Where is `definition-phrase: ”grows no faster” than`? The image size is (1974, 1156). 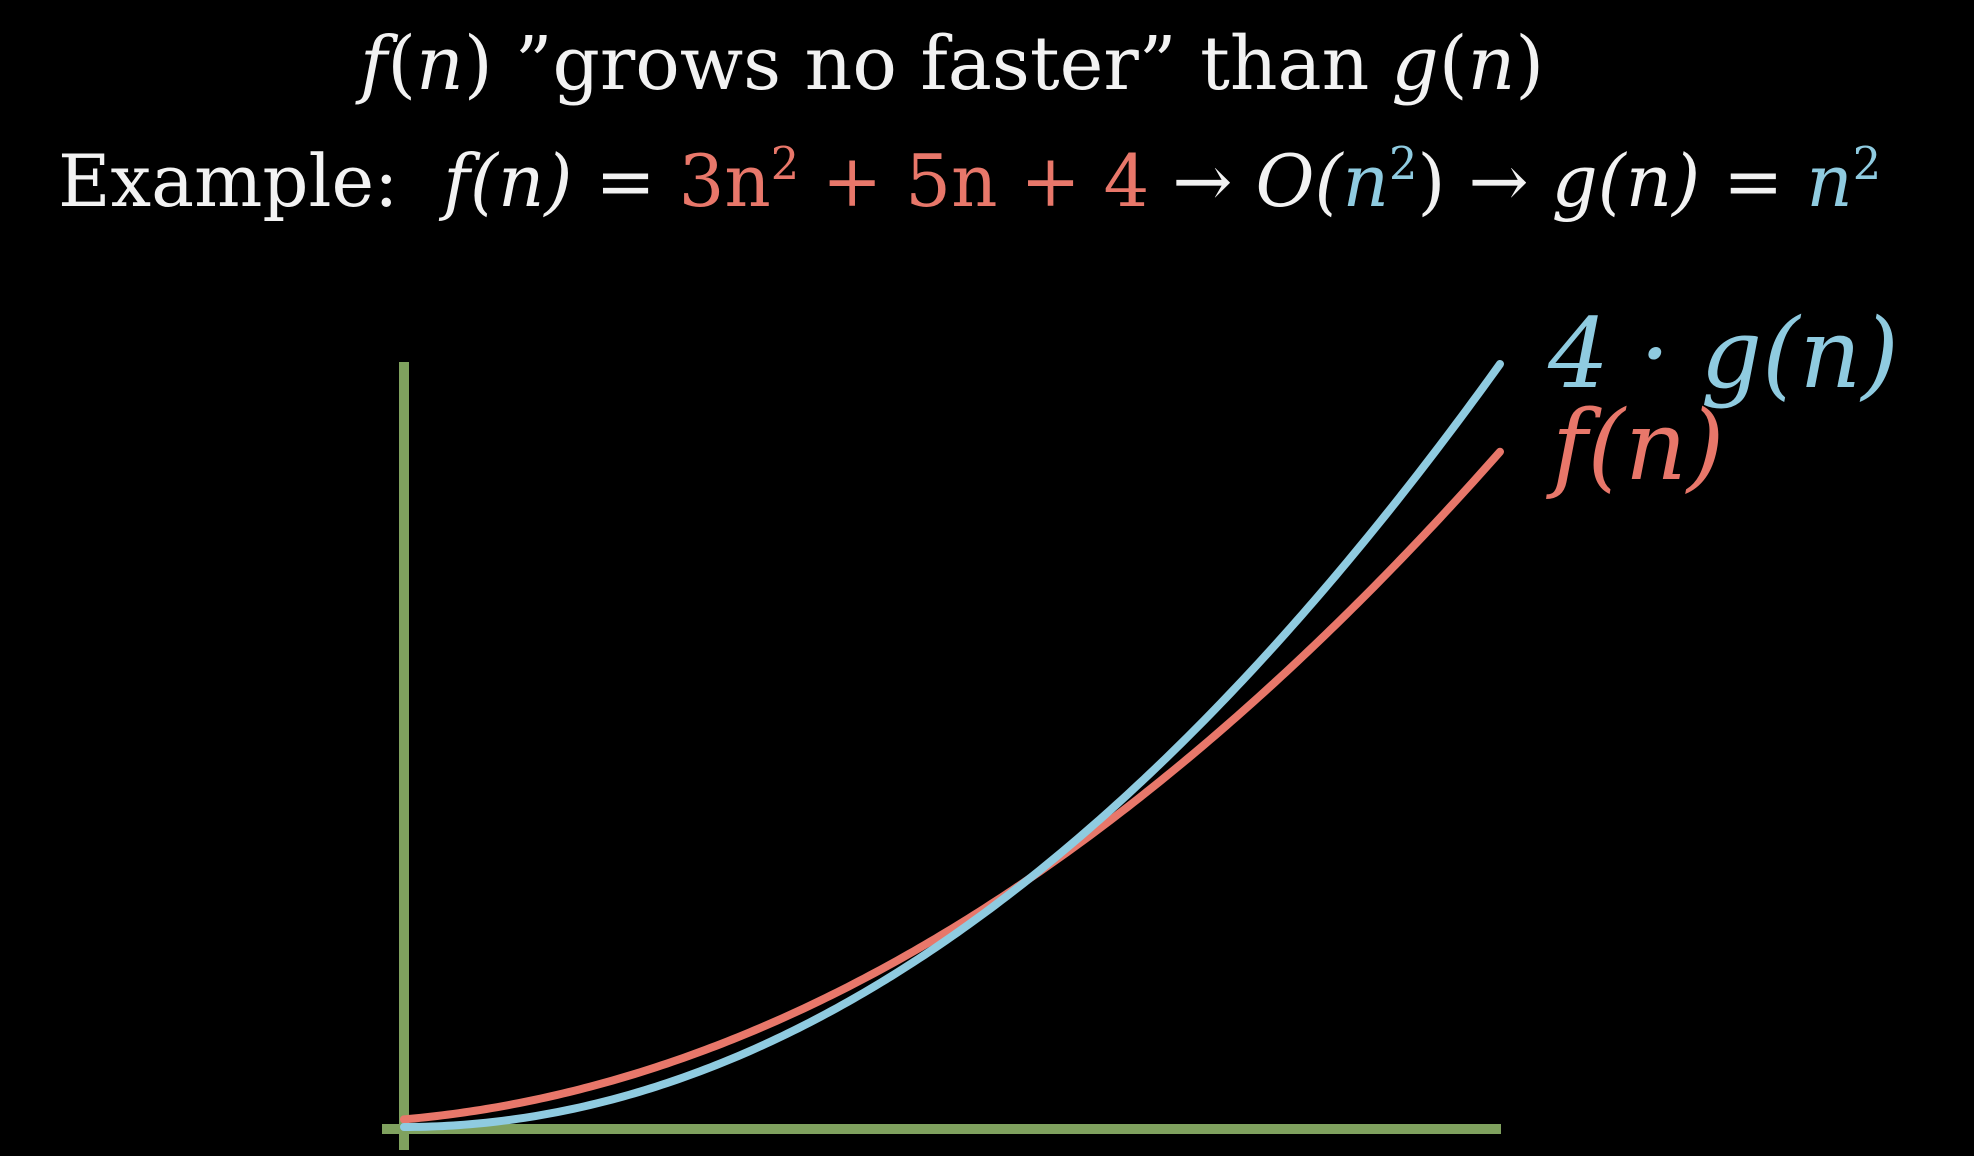 definition-phrase: ”grows no faster” than is located at coordinates (942, 64).